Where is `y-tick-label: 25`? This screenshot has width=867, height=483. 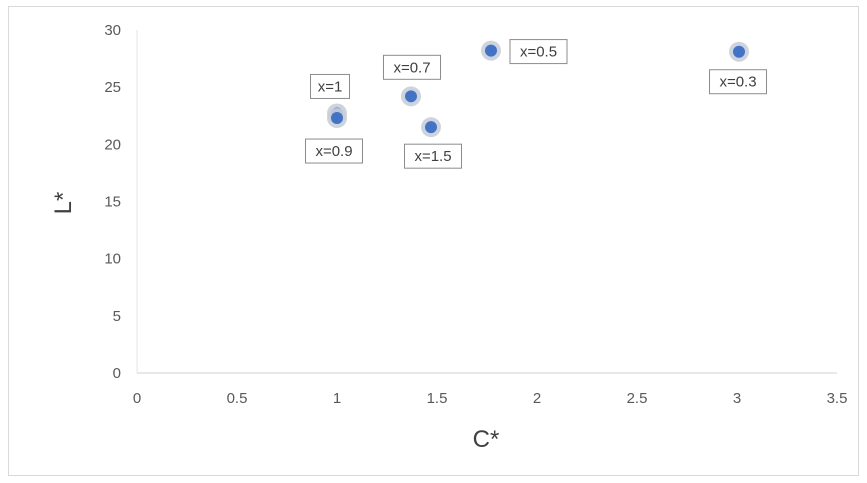 y-tick-label: 25 is located at coordinates (112, 87).